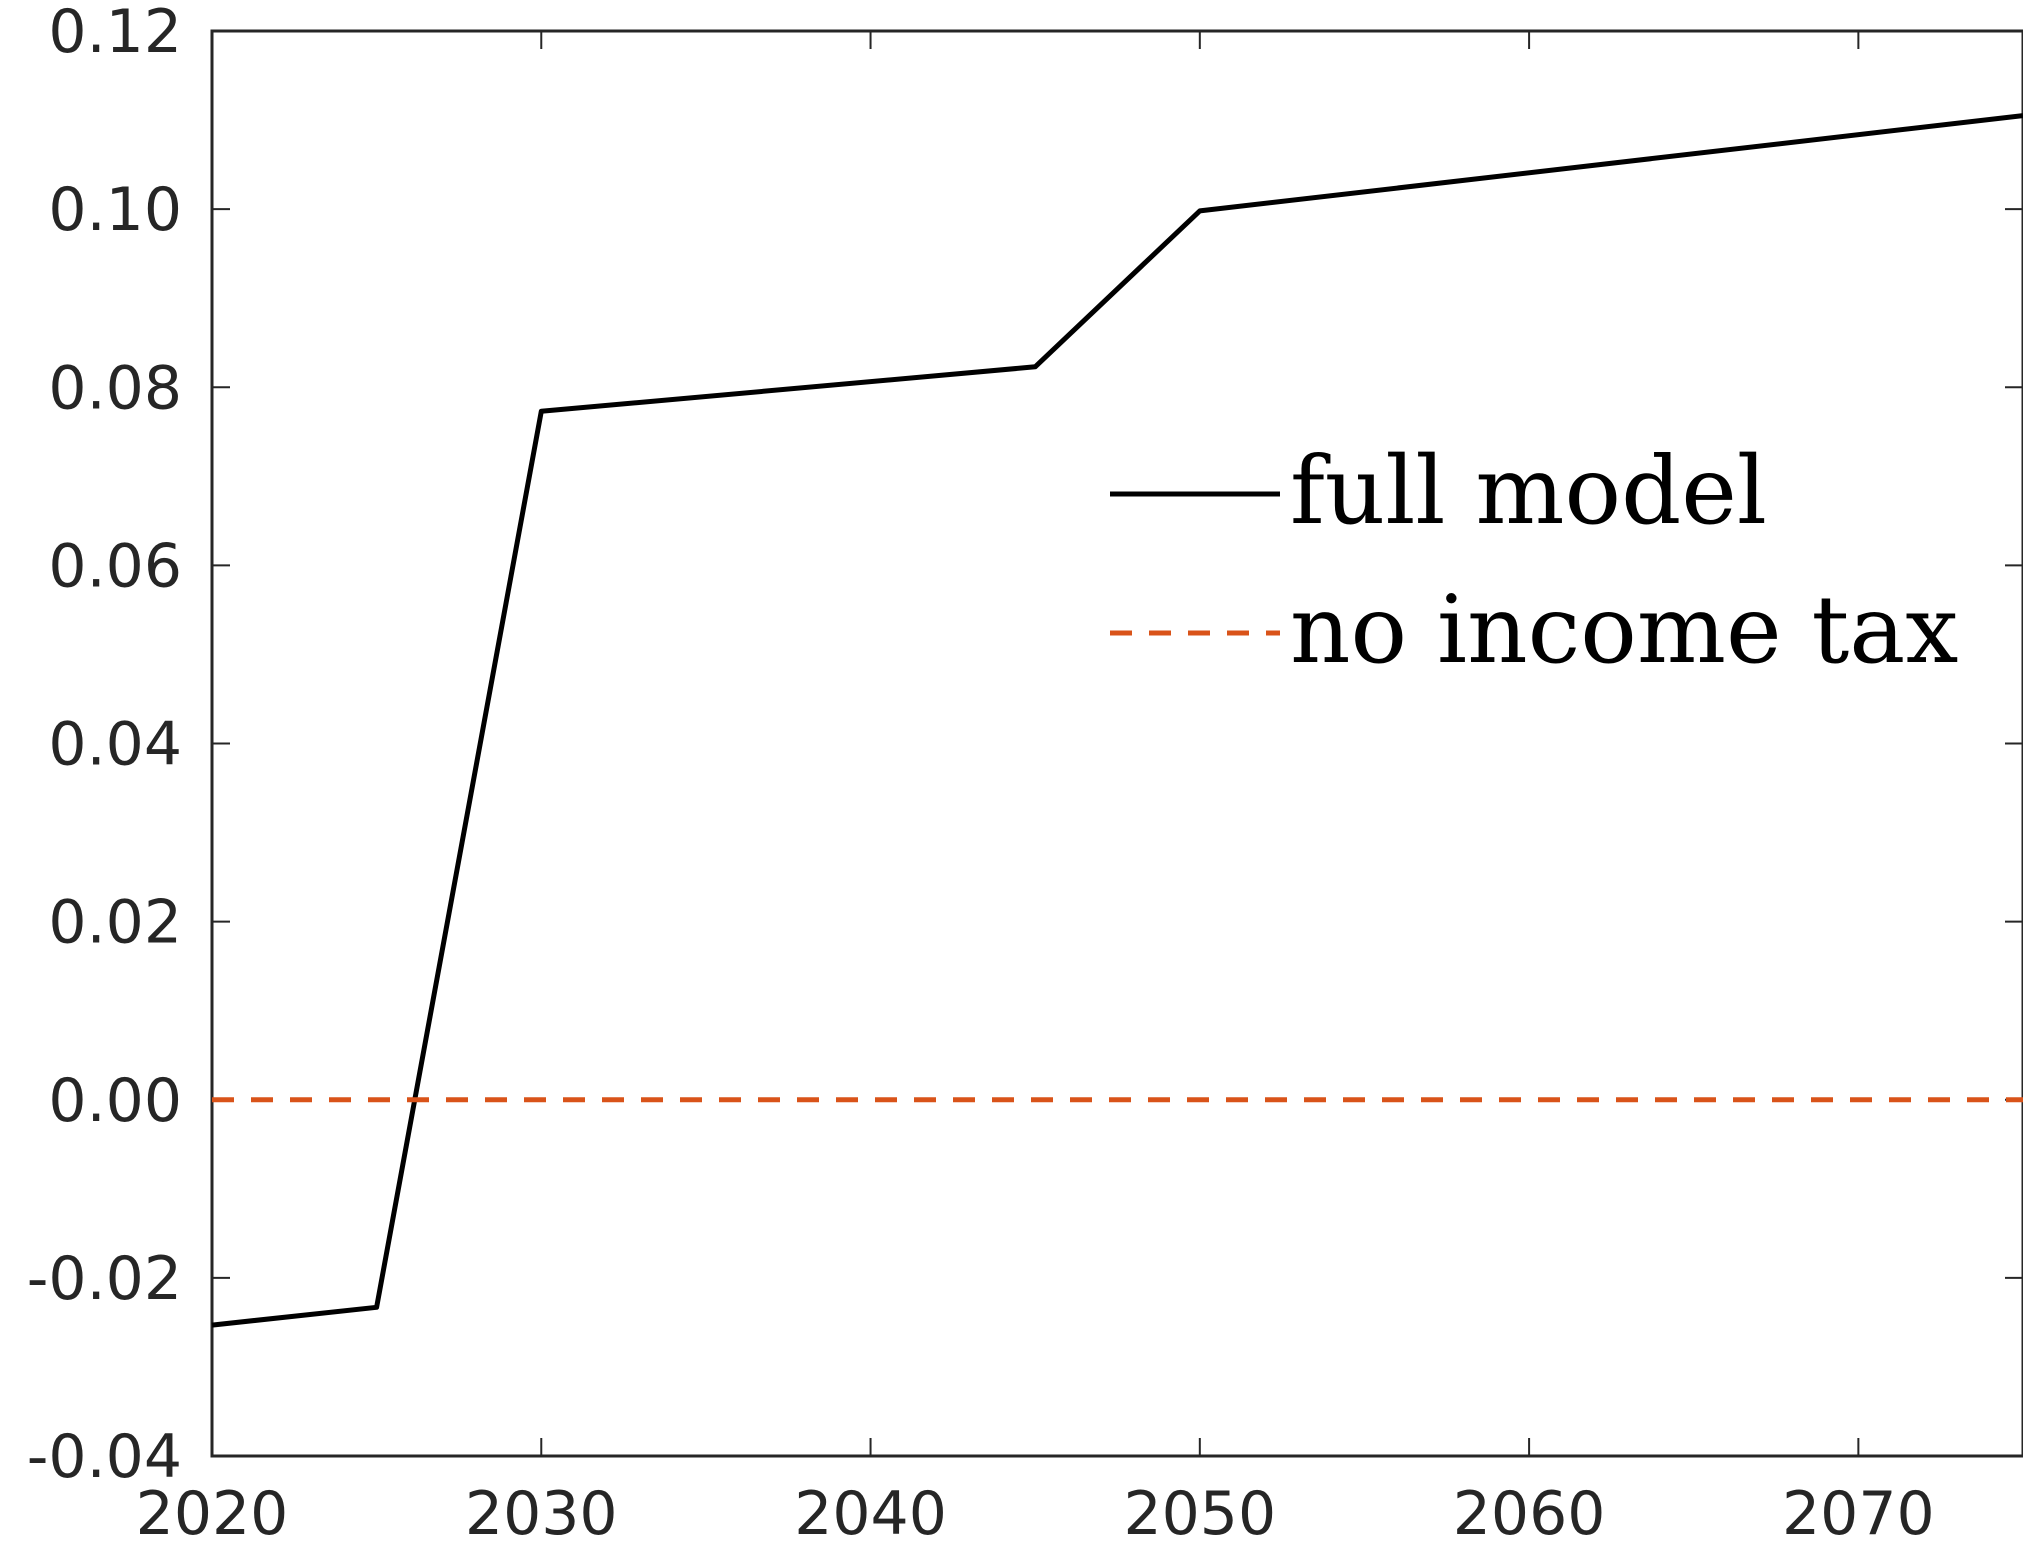 This screenshot has height=1554, width=2023. What do you see at coordinates (104, 1279) in the screenshot?
I see `y-tick-label: -0.02` at bounding box center [104, 1279].